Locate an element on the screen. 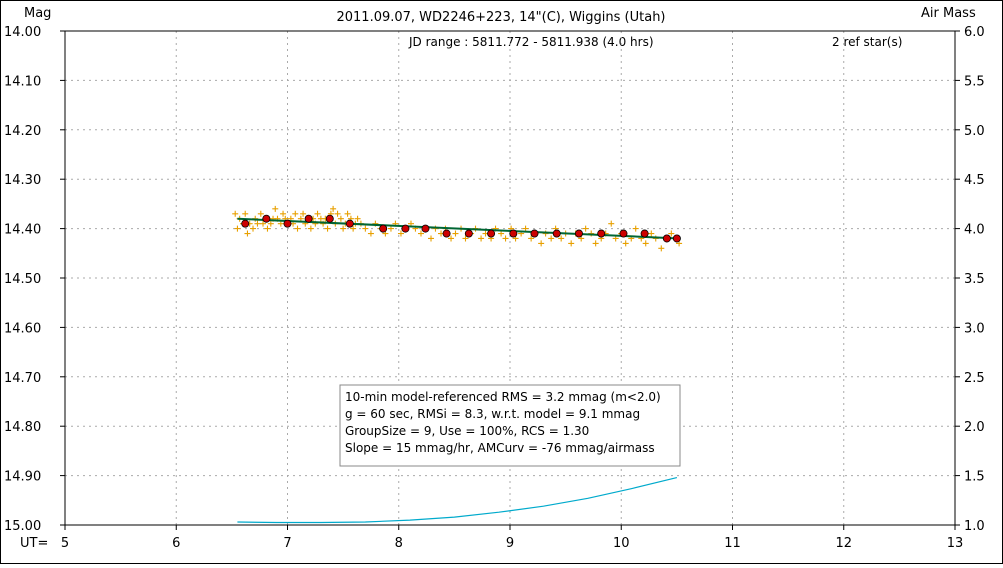 The width and height of the screenshot is (1003, 568). airmass-tick-label: 1.0 is located at coordinates (974, 526).